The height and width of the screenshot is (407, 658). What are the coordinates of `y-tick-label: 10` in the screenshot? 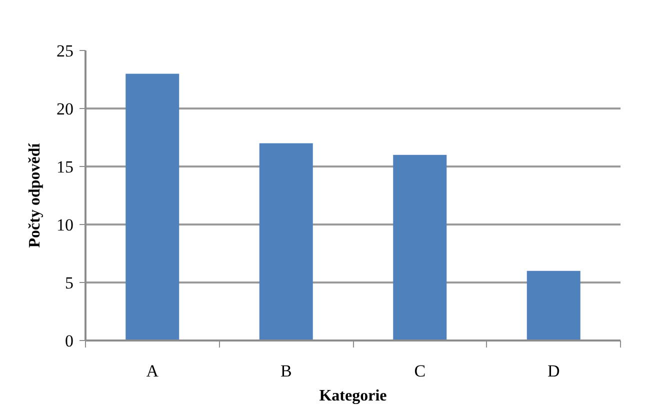 It's located at (65, 225).